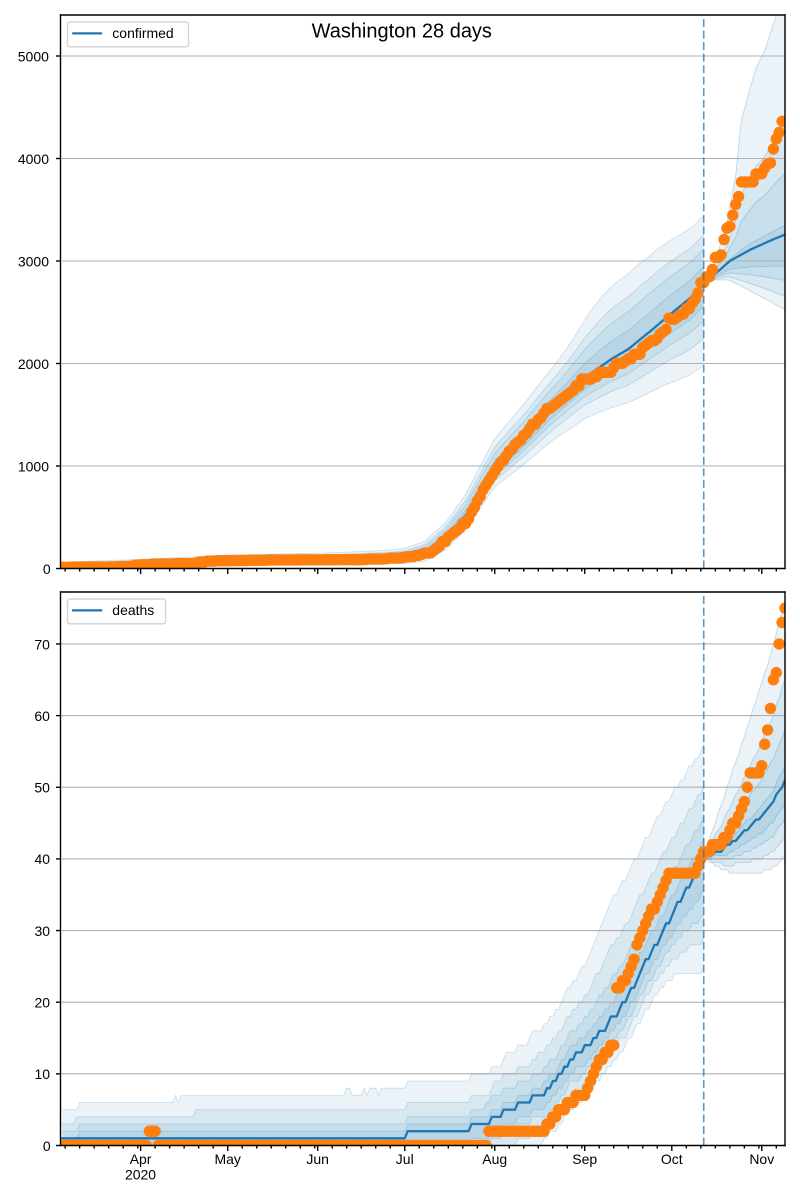 The image size is (800, 1200). I want to click on svg-text: 20, so click(43, 1003).